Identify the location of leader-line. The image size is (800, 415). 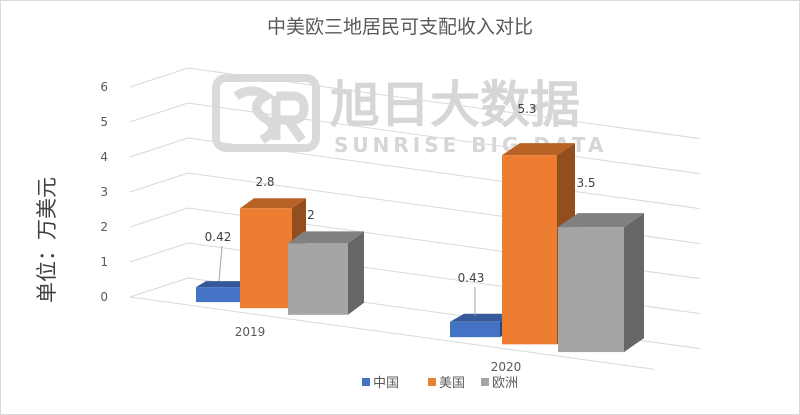
(220, 263).